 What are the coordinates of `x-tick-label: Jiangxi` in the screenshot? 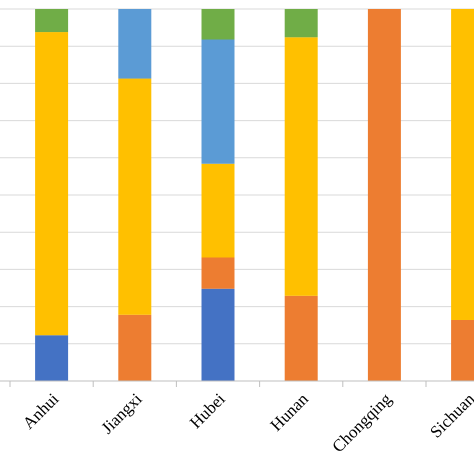 It's located at (121, 413).